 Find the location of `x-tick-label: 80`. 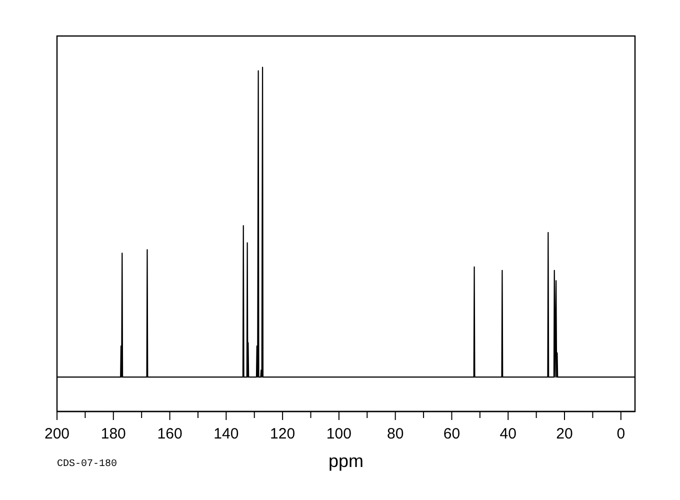

x-tick-label: 80 is located at coordinates (395, 434).